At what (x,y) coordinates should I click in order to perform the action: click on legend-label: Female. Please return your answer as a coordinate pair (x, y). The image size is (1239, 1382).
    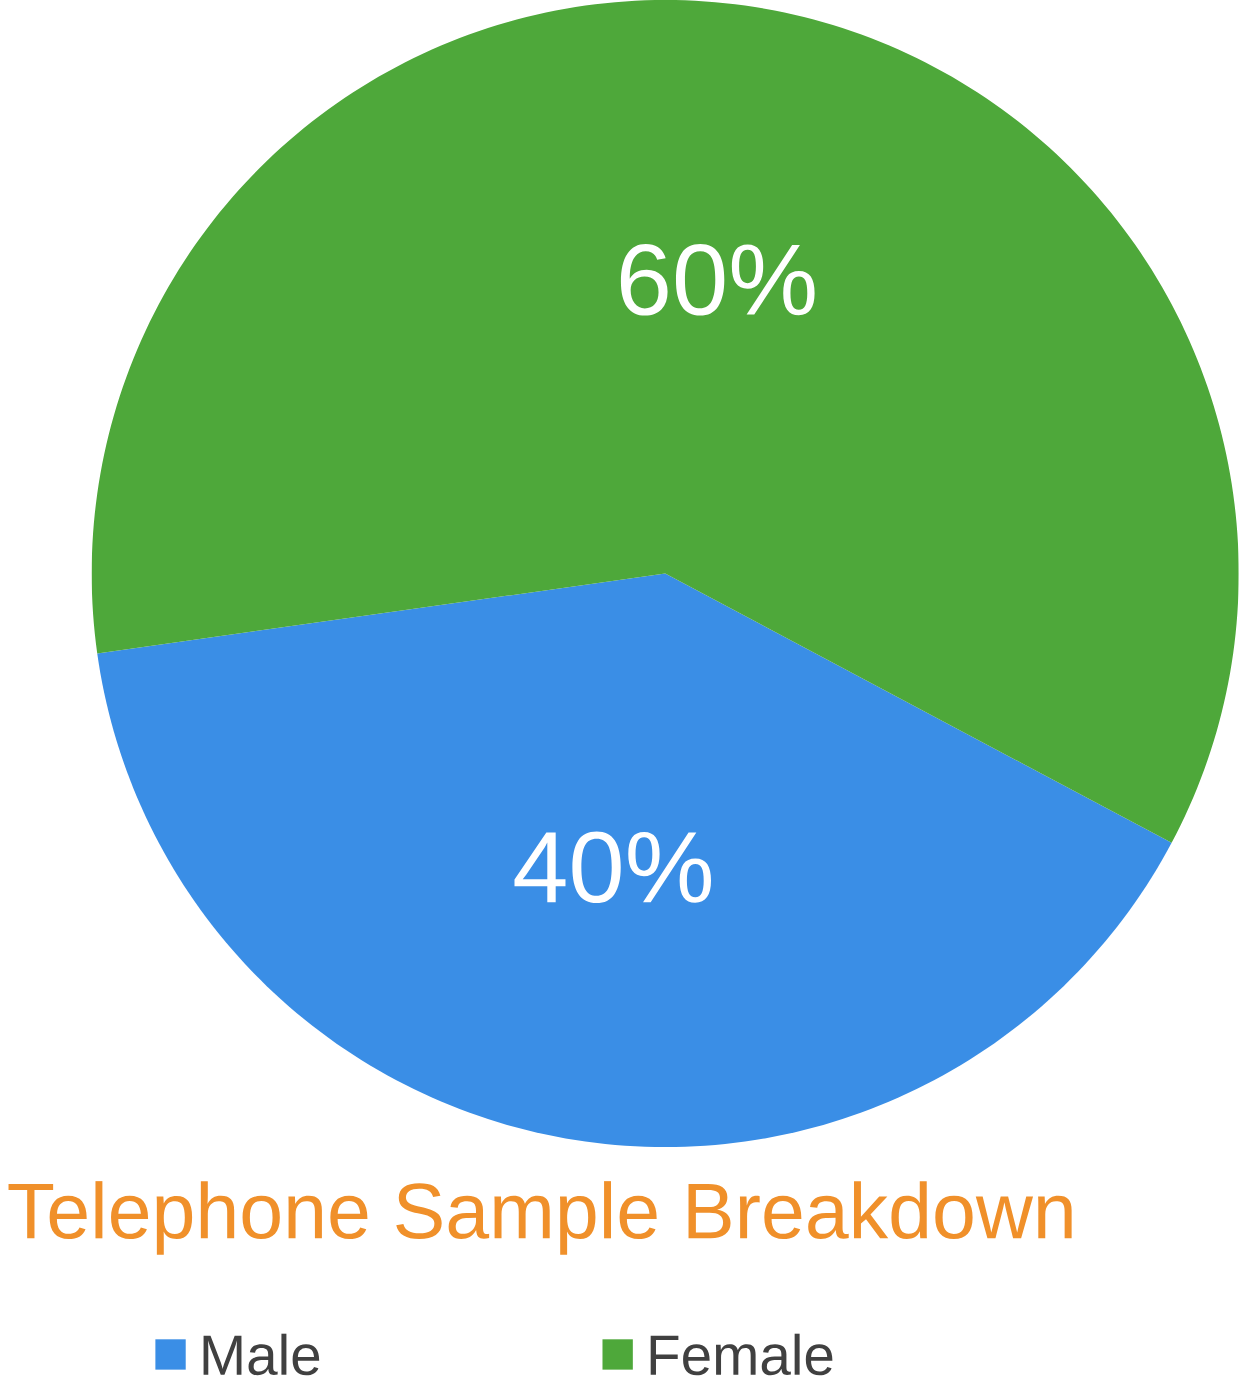
    Looking at the image, I should click on (741, 1354).